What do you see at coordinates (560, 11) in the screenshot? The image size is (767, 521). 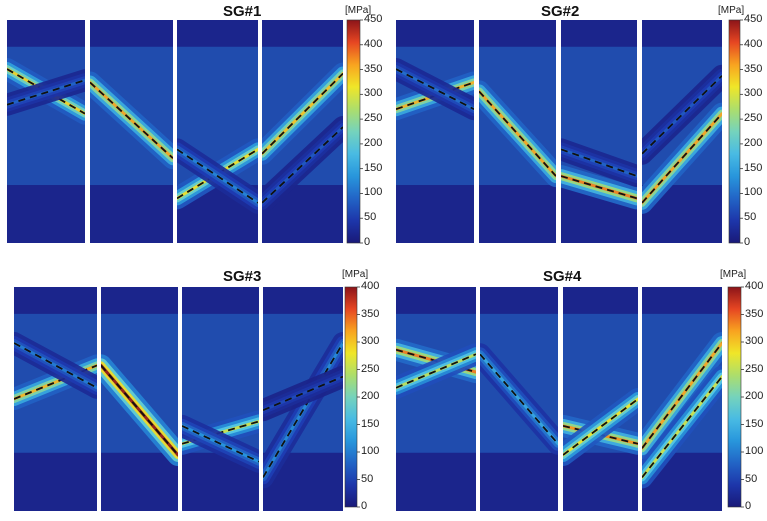 I see `panel-title: SG#2` at bounding box center [560, 11].